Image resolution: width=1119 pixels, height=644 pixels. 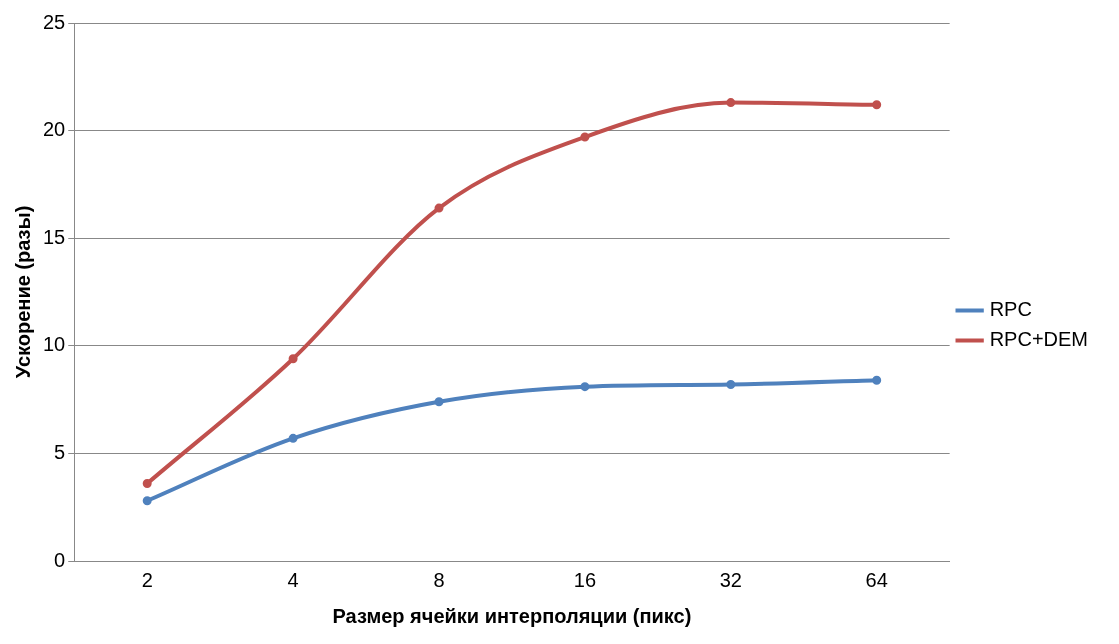 What do you see at coordinates (60, 559) in the screenshot?
I see `y-tick-label: 0` at bounding box center [60, 559].